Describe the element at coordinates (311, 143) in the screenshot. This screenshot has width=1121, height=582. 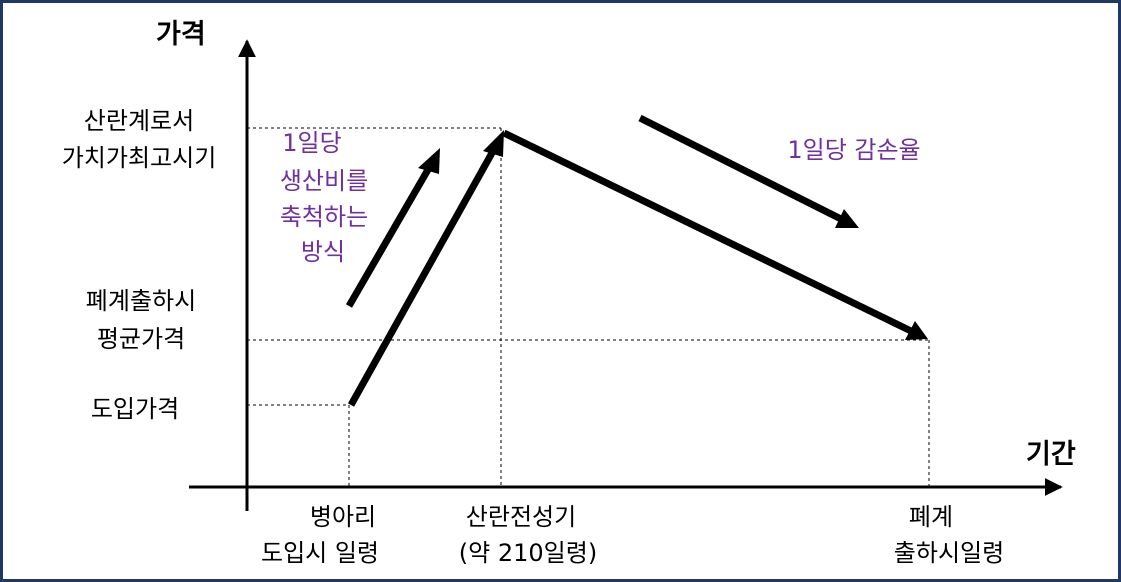
I see `annotation-accumulate-line1: 1일당` at that location.